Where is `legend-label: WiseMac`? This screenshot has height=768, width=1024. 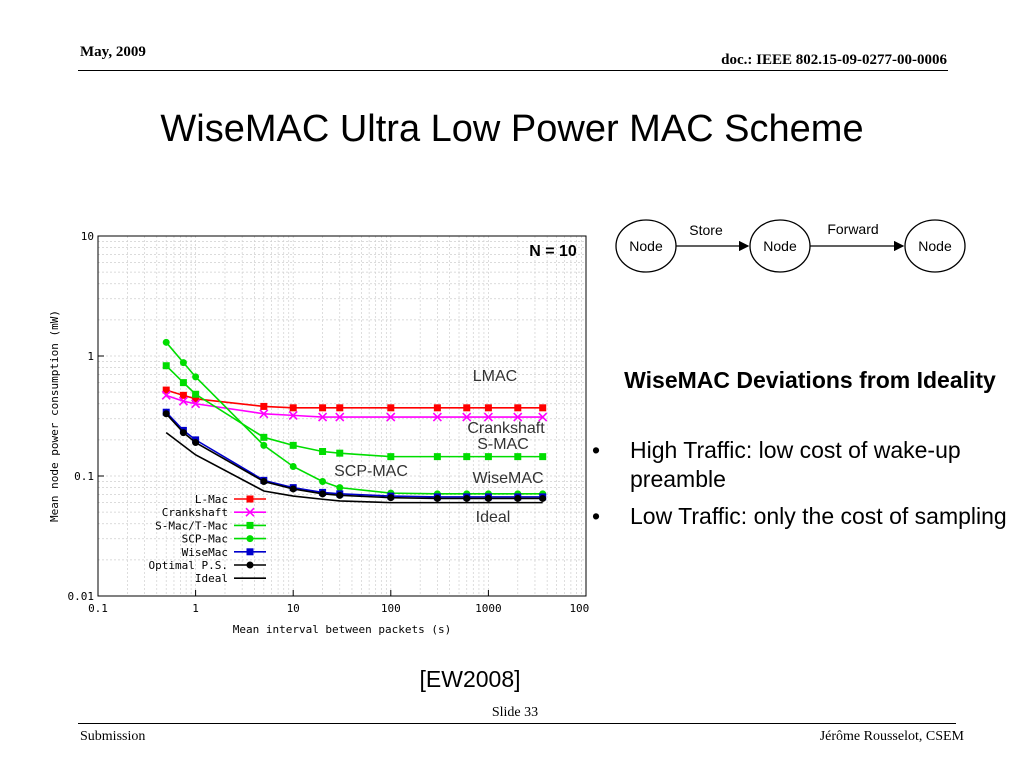 legend-label: WiseMac is located at coordinates (205, 552).